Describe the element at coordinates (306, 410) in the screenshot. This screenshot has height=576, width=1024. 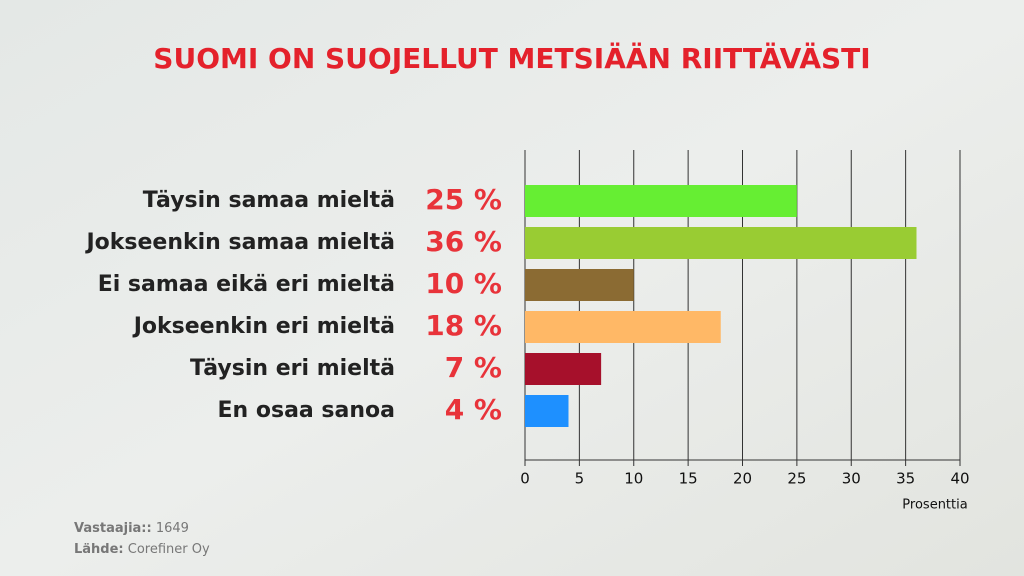
I see `category-label: En osaa sanoa` at that location.